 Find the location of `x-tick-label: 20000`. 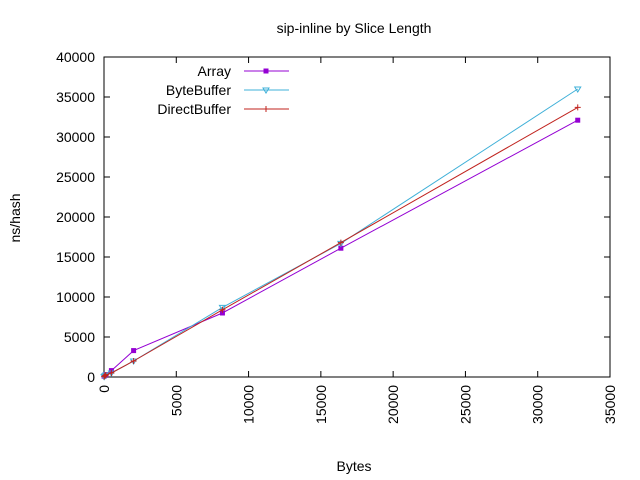

x-tick-label: 20000 is located at coordinates (393, 404).